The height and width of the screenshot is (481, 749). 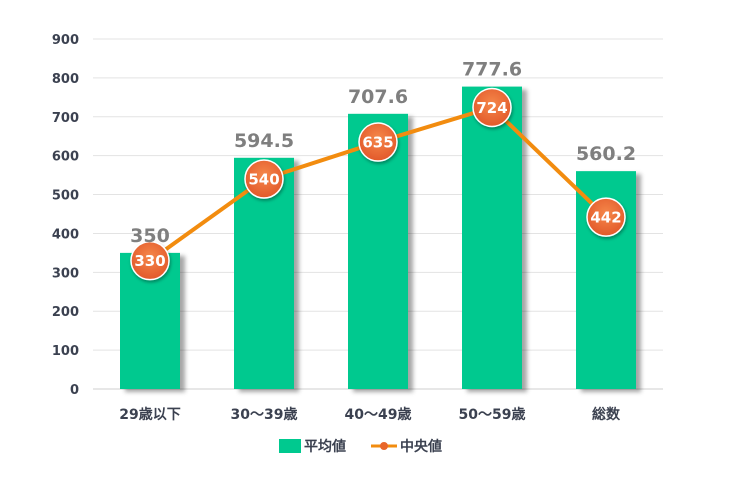 What do you see at coordinates (606, 414) in the screenshot?
I see `x-tick-label: 総数` at bounding box center [606, 414].